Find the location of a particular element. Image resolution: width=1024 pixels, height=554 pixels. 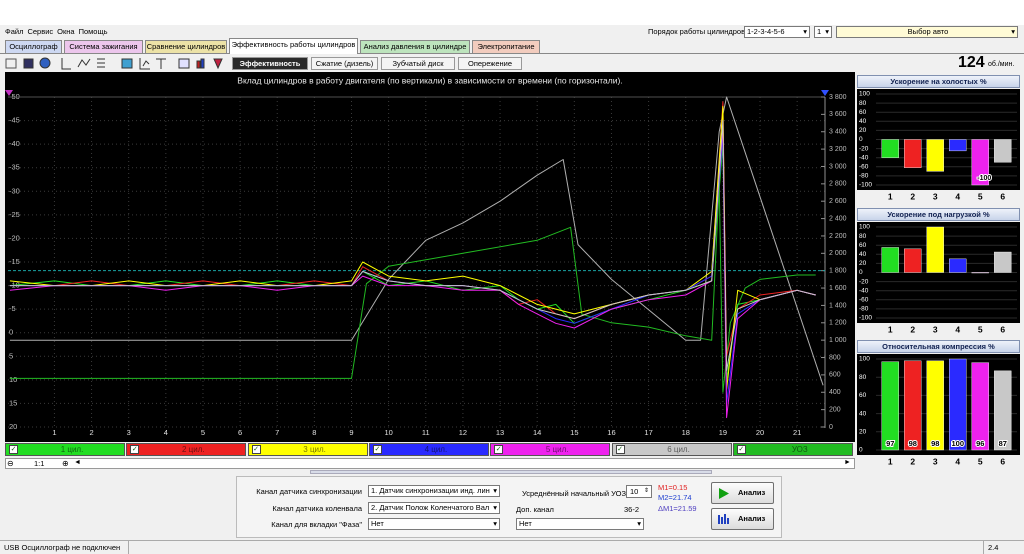

y-tick-label: 80 is located at coordinates (863, 377).